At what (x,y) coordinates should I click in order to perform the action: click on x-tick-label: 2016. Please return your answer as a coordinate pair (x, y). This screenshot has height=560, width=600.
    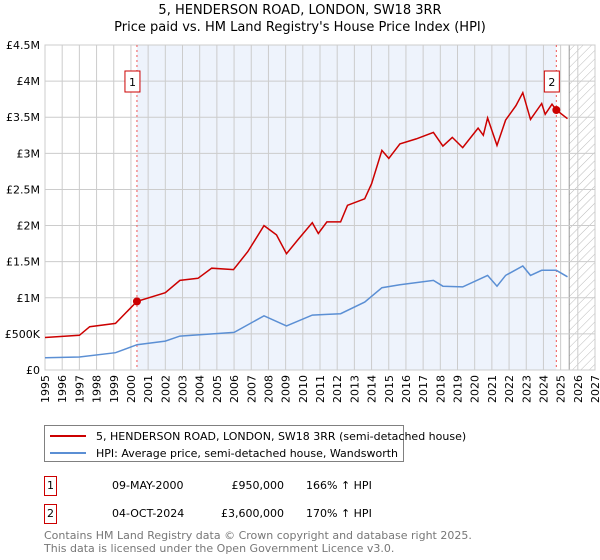
    Looking at the image, I should click on (406, 389).